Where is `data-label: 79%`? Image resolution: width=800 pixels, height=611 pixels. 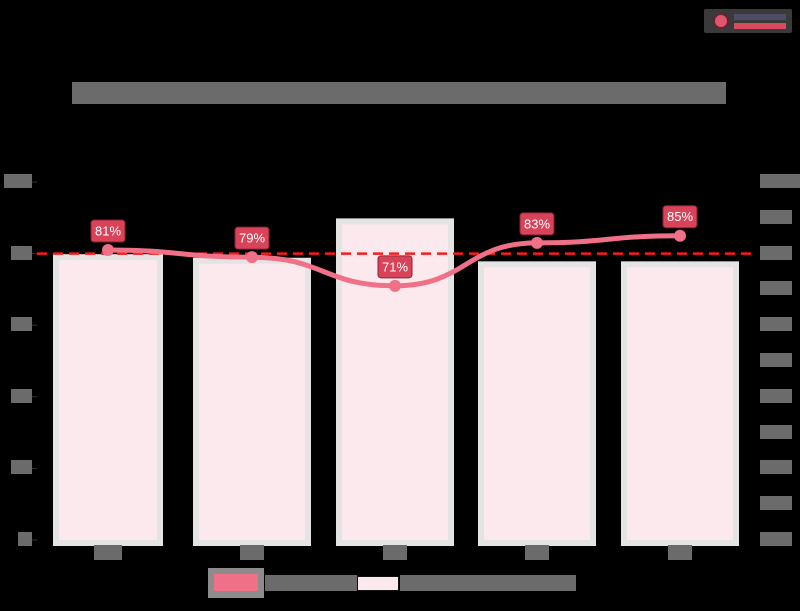
data-label: 79% is located at coordinates (252, 238).